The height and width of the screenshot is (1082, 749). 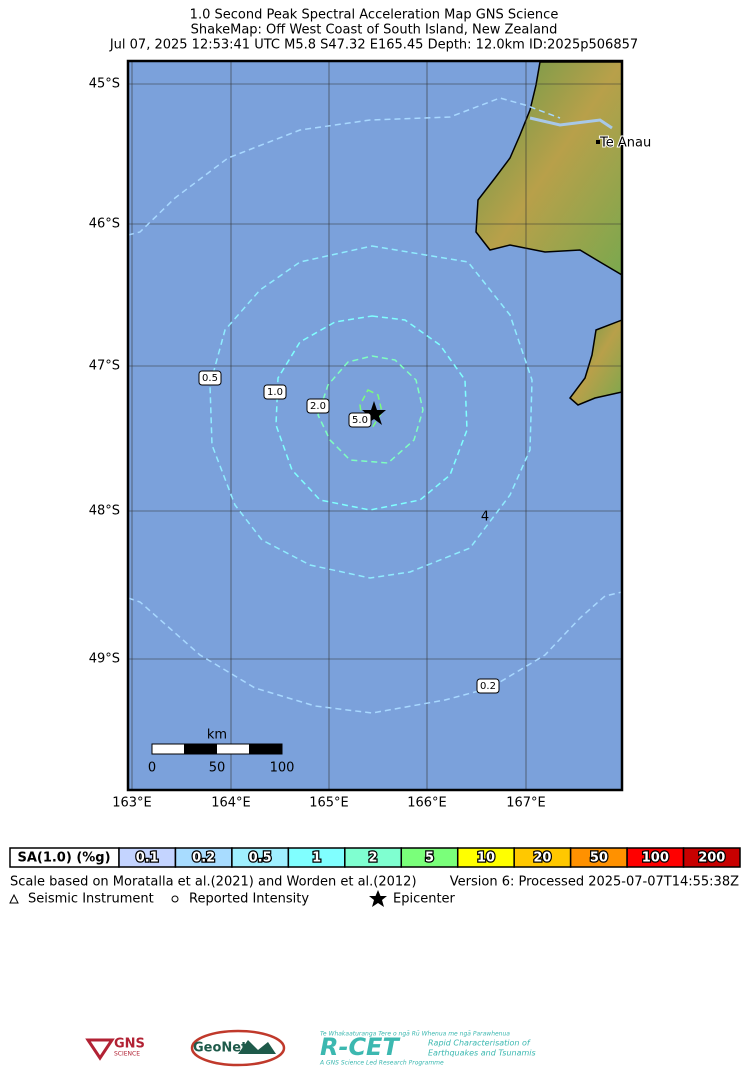 I want to click on legend-cell-label: 0.1, so click(x=147, y=858).